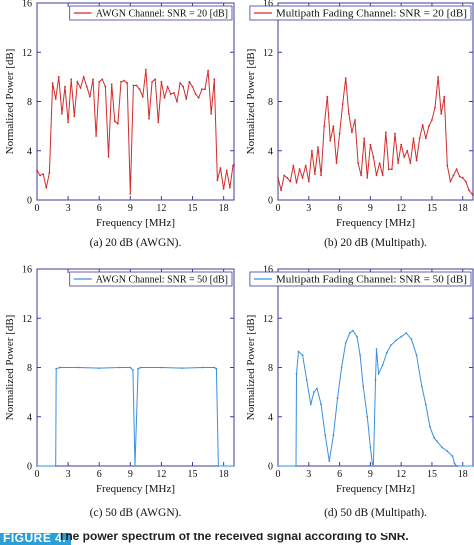 The image size is (474, 545). I want to click on y-tick-label: 0, so click(270, 201).